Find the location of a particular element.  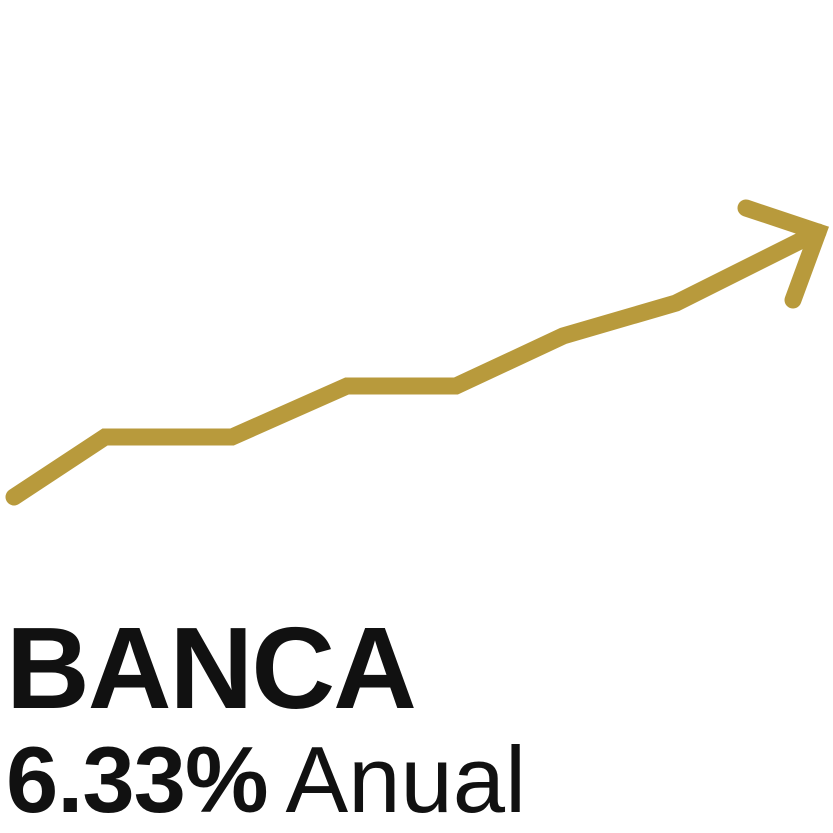

rate-value: 6.33% is located at coordinates (137, 779).